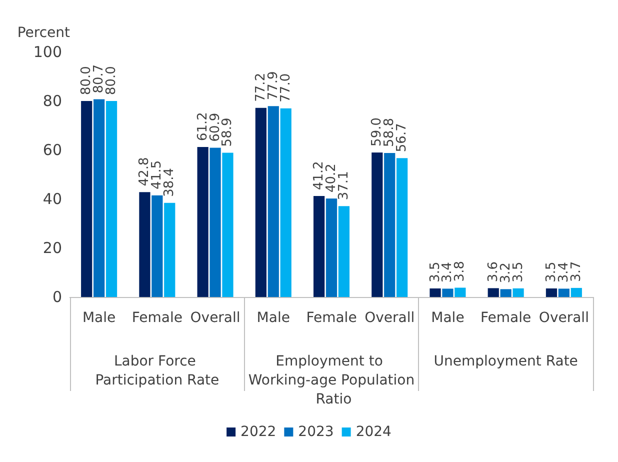 This screenshot has height=462, width=618. What do you see at coordinates (157, 175) in the screenshot?
I see `data-label: 41.5` at bounding box center [157, 175].